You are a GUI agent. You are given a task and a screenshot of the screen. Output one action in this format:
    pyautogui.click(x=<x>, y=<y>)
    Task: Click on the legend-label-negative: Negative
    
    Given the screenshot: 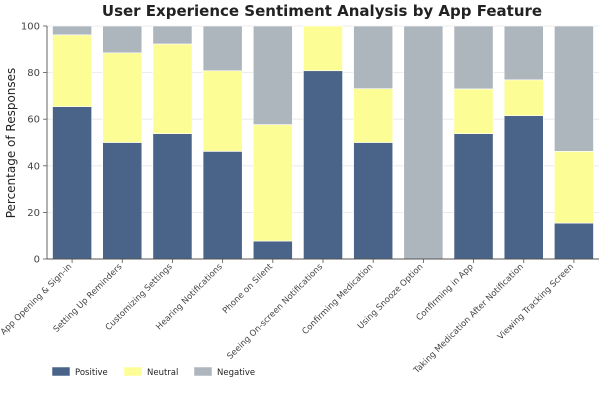 What is the action you would take?
    pyautogui.click(x=236, y=373)
    